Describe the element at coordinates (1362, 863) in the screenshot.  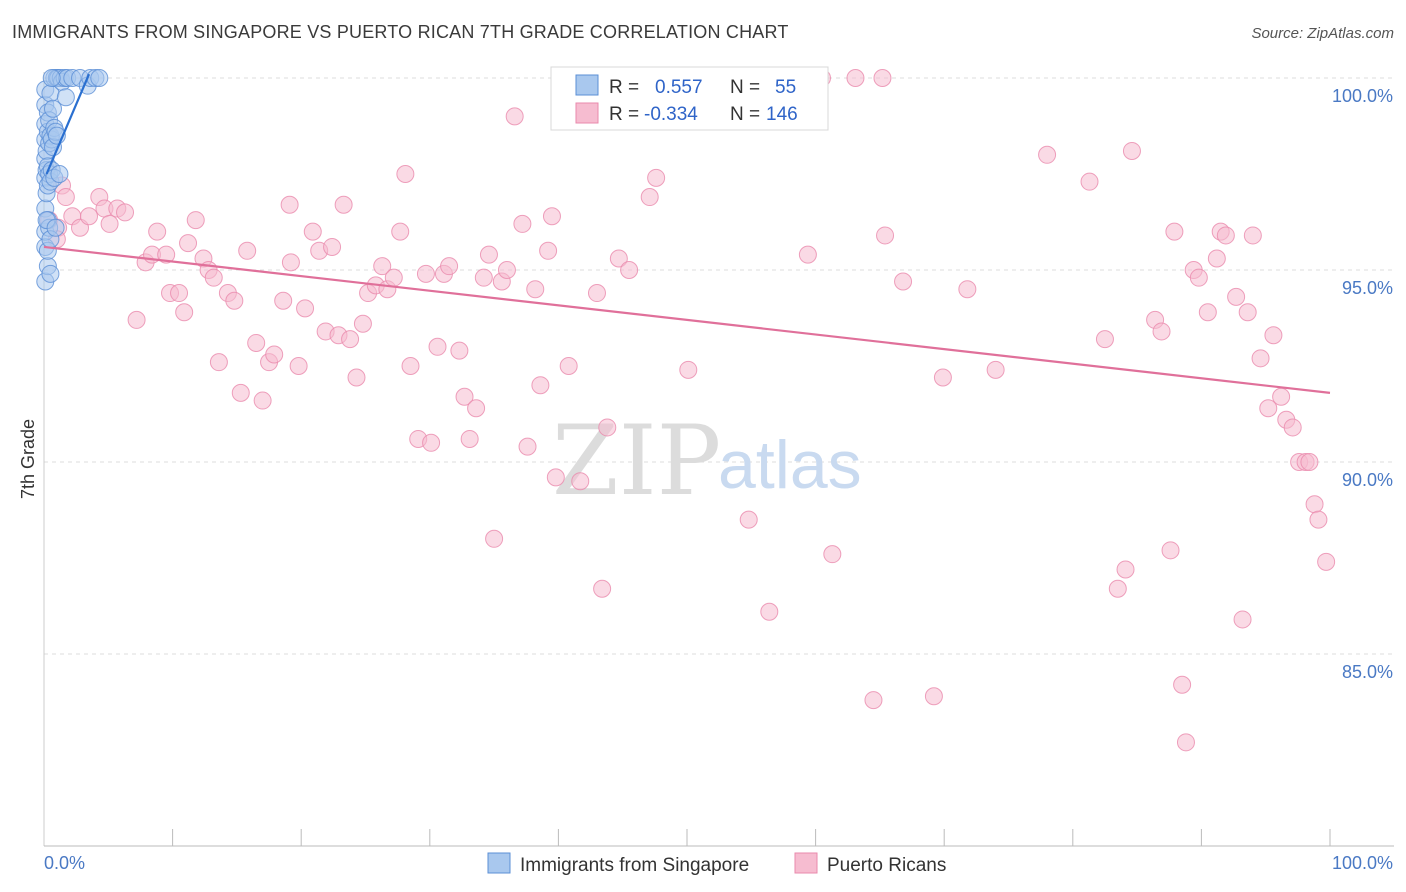
I see `x-tick-label-max: 100.0%` at that location.